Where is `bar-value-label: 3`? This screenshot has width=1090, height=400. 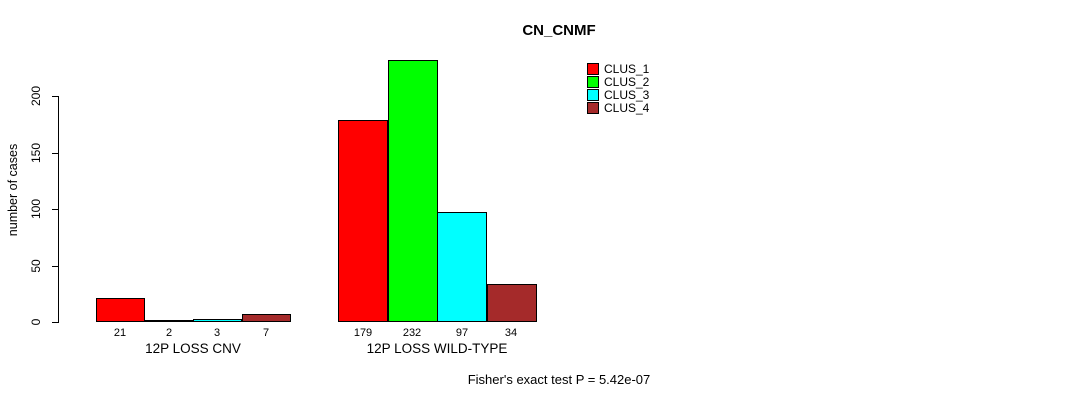
bar-value-label: 3 is located at coordinates (217, 333).